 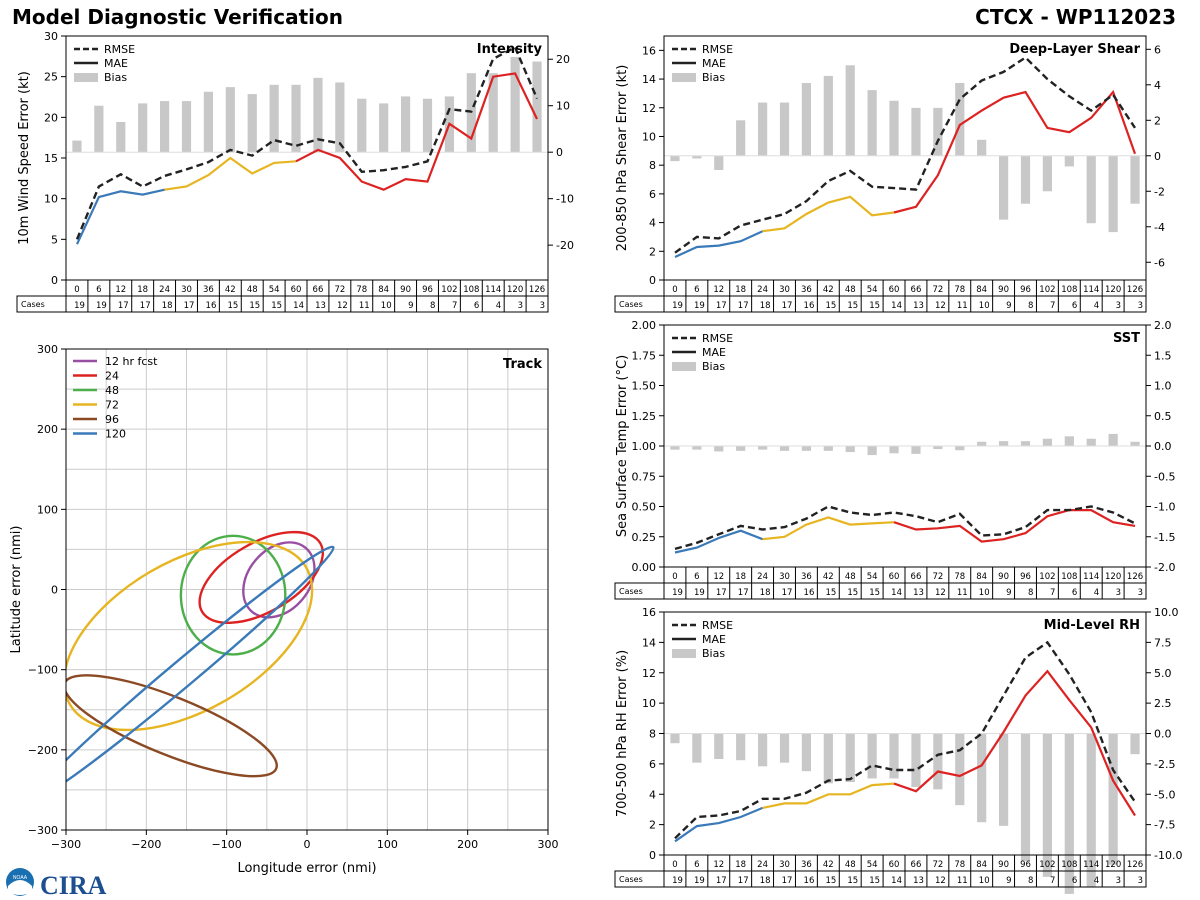 What do you see at coordinates (115, 77) in the screenshot?
I see `intensity-legend-bias: Bias` at bounding box center [115, 77].